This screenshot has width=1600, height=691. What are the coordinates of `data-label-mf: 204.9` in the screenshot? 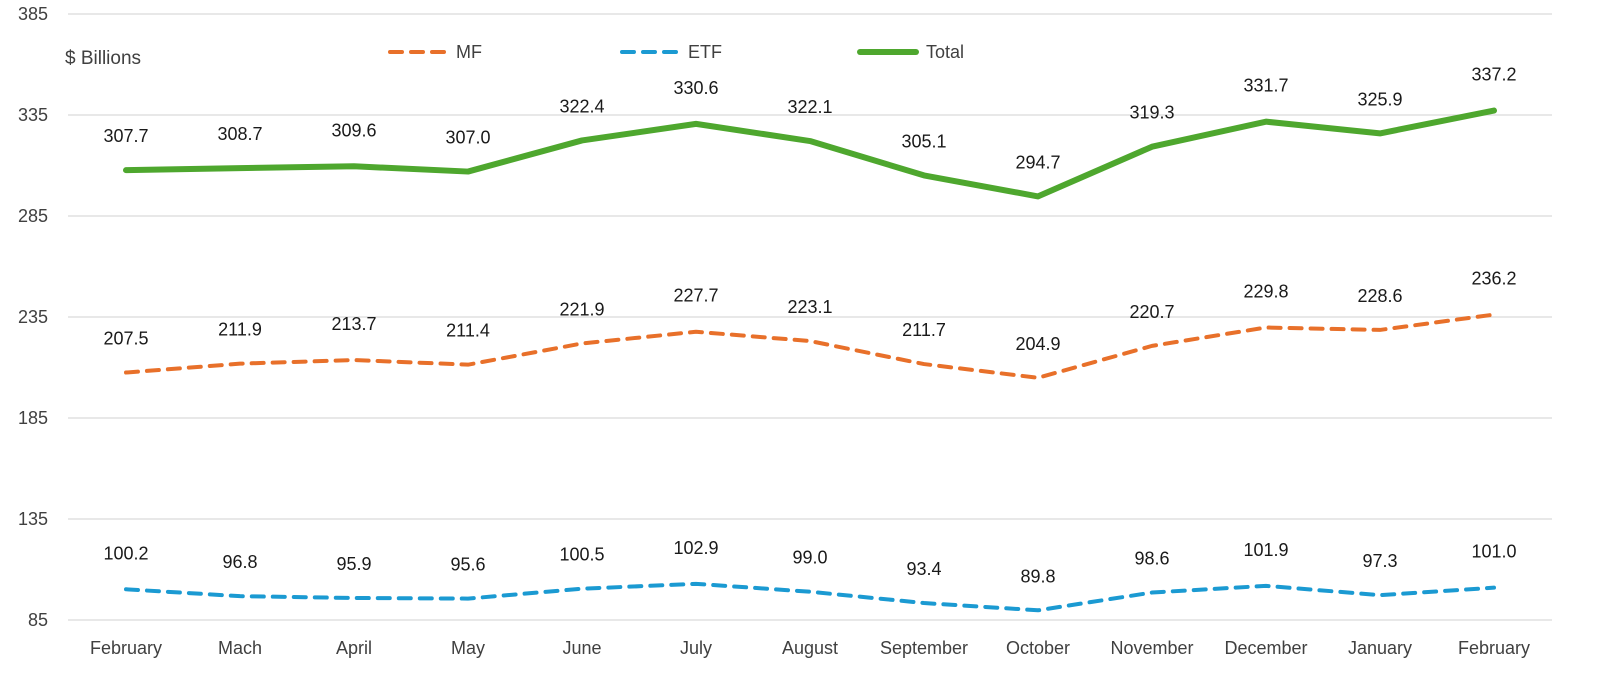 It's located at (1037, 344).